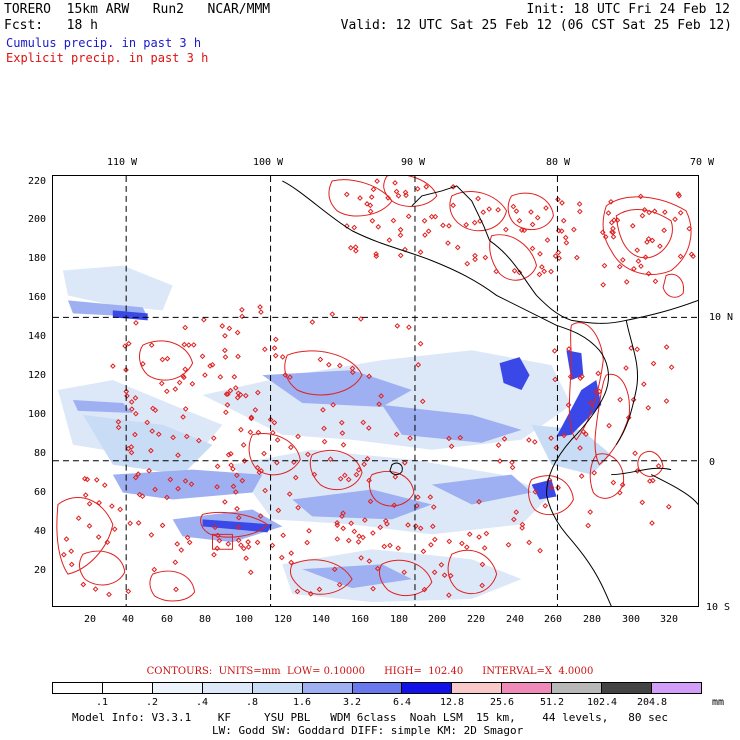 This screenshot has height=740, width=740. Describe the element at coordinates (445, 285) in the screenshot. I see `coastline-central-america` at that location.